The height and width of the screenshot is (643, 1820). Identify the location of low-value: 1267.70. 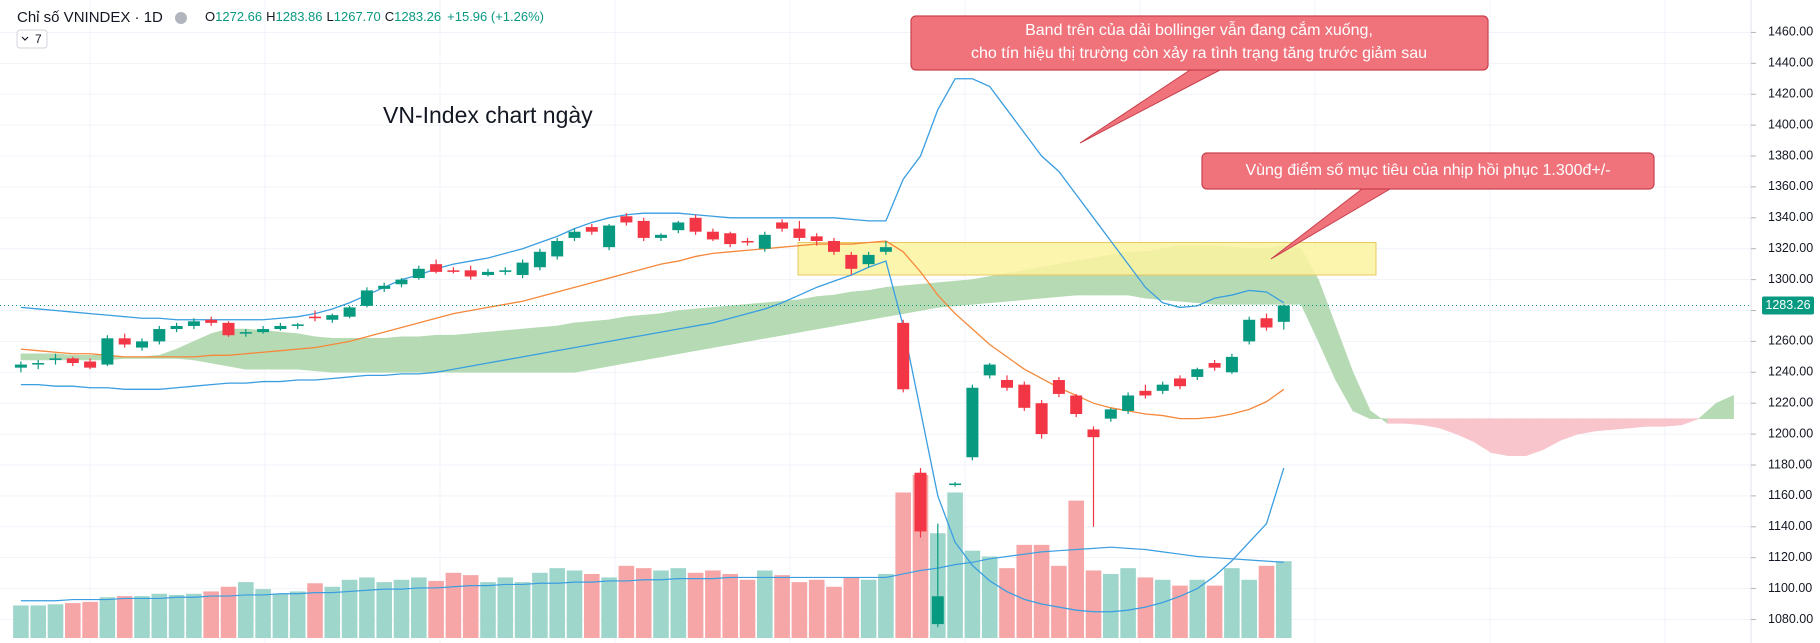
(357, 16).